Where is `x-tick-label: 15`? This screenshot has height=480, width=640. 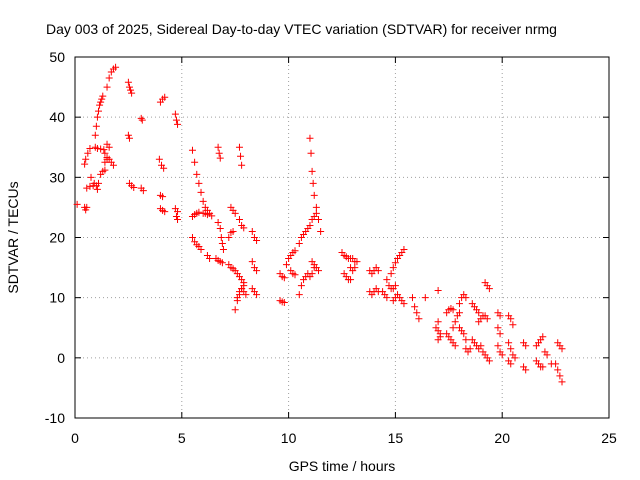
x-tick-label: 15 is located at coordinates (396, 438).